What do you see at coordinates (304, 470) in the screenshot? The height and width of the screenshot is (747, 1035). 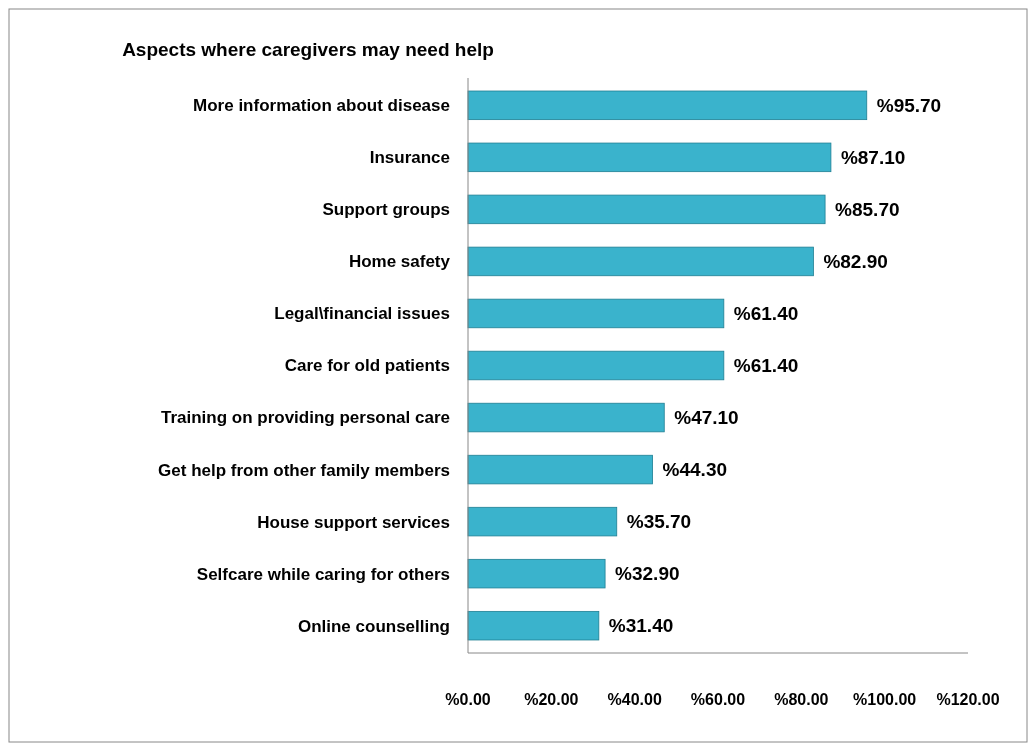 I see `y-tick-label: Get help from other family members` at bounding box center [304, 470].